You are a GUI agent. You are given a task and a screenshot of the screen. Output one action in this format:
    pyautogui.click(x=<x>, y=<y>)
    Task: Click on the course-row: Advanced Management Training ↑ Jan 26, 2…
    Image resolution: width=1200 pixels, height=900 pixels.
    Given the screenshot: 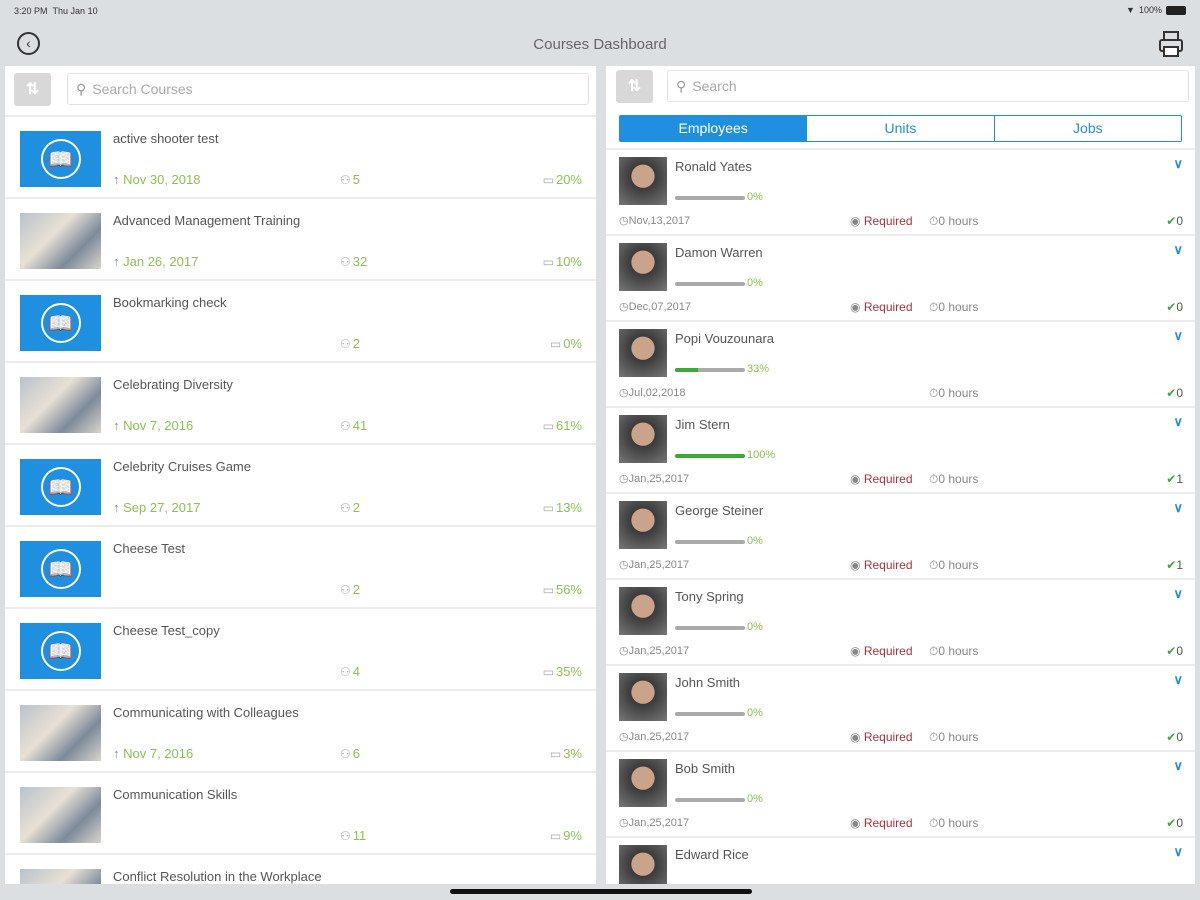 What is the action you would take?
    pyautogui.click(x=300, y=240)
    